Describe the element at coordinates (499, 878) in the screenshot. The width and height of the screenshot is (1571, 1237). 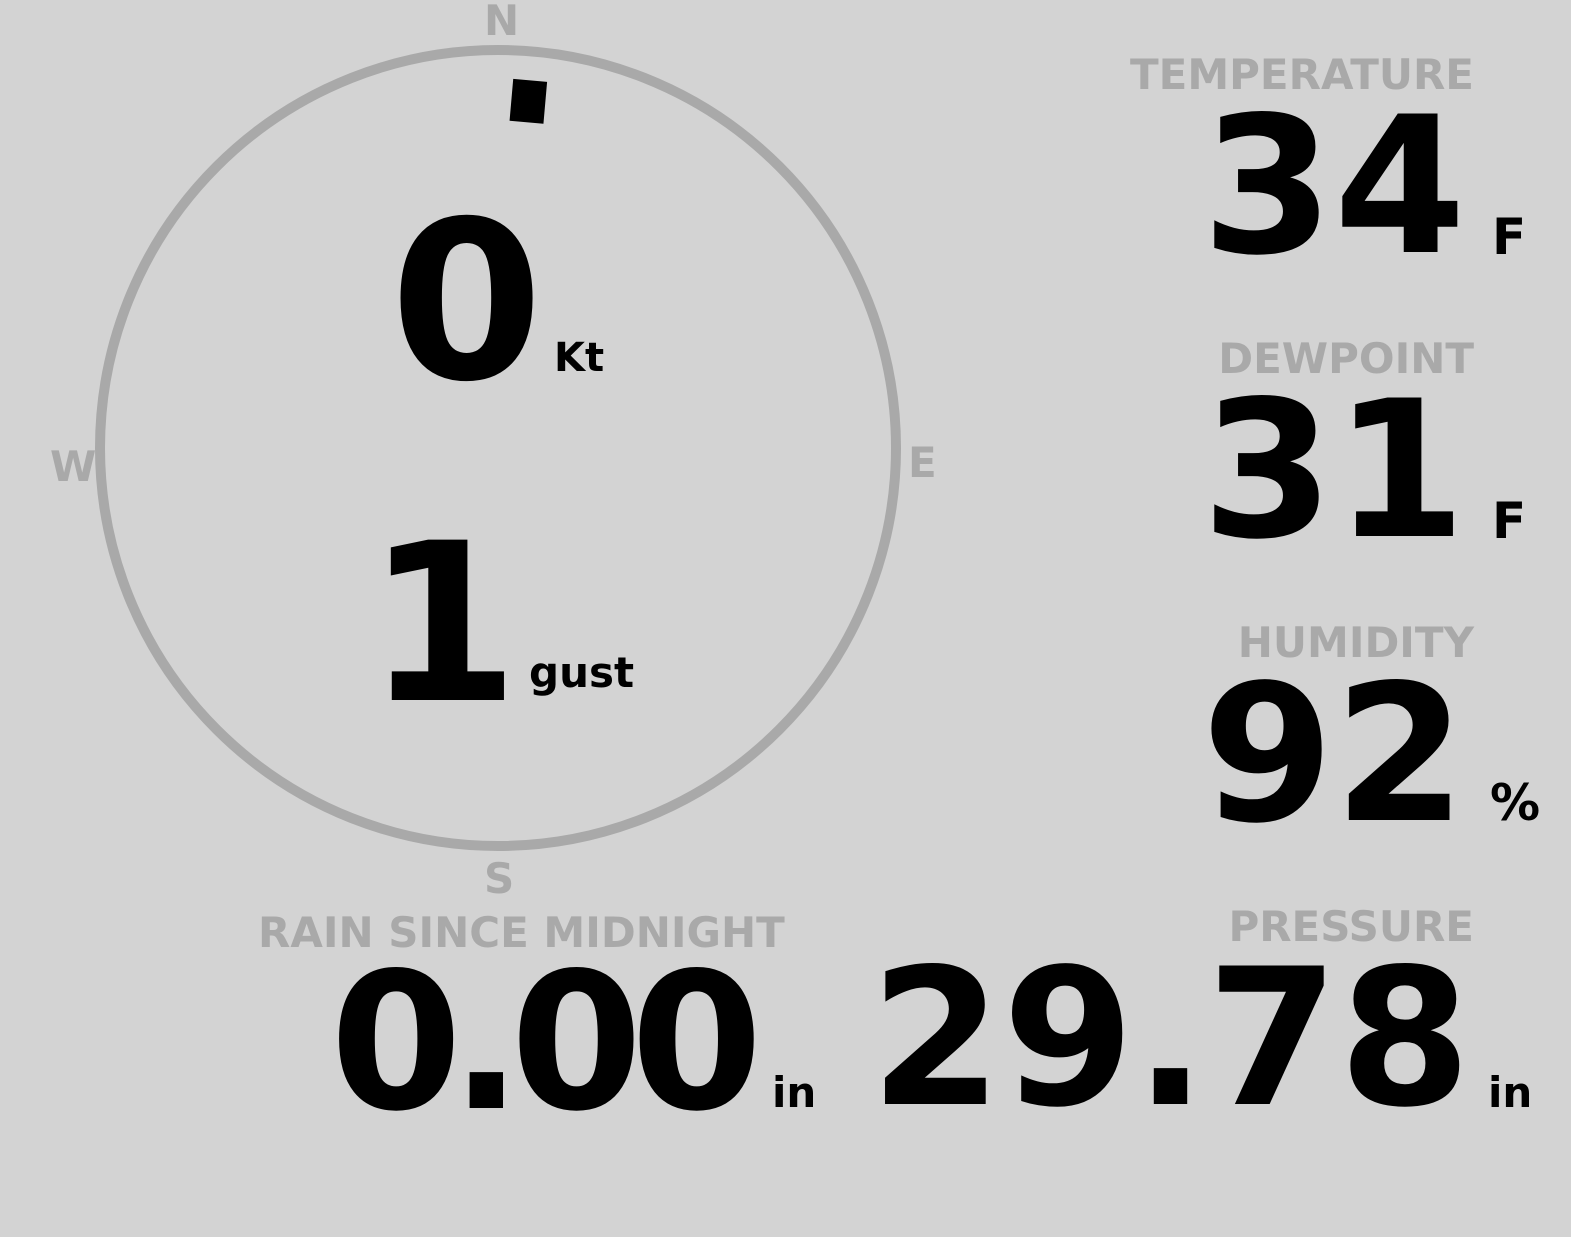
I see `compass-south: S` at that location.